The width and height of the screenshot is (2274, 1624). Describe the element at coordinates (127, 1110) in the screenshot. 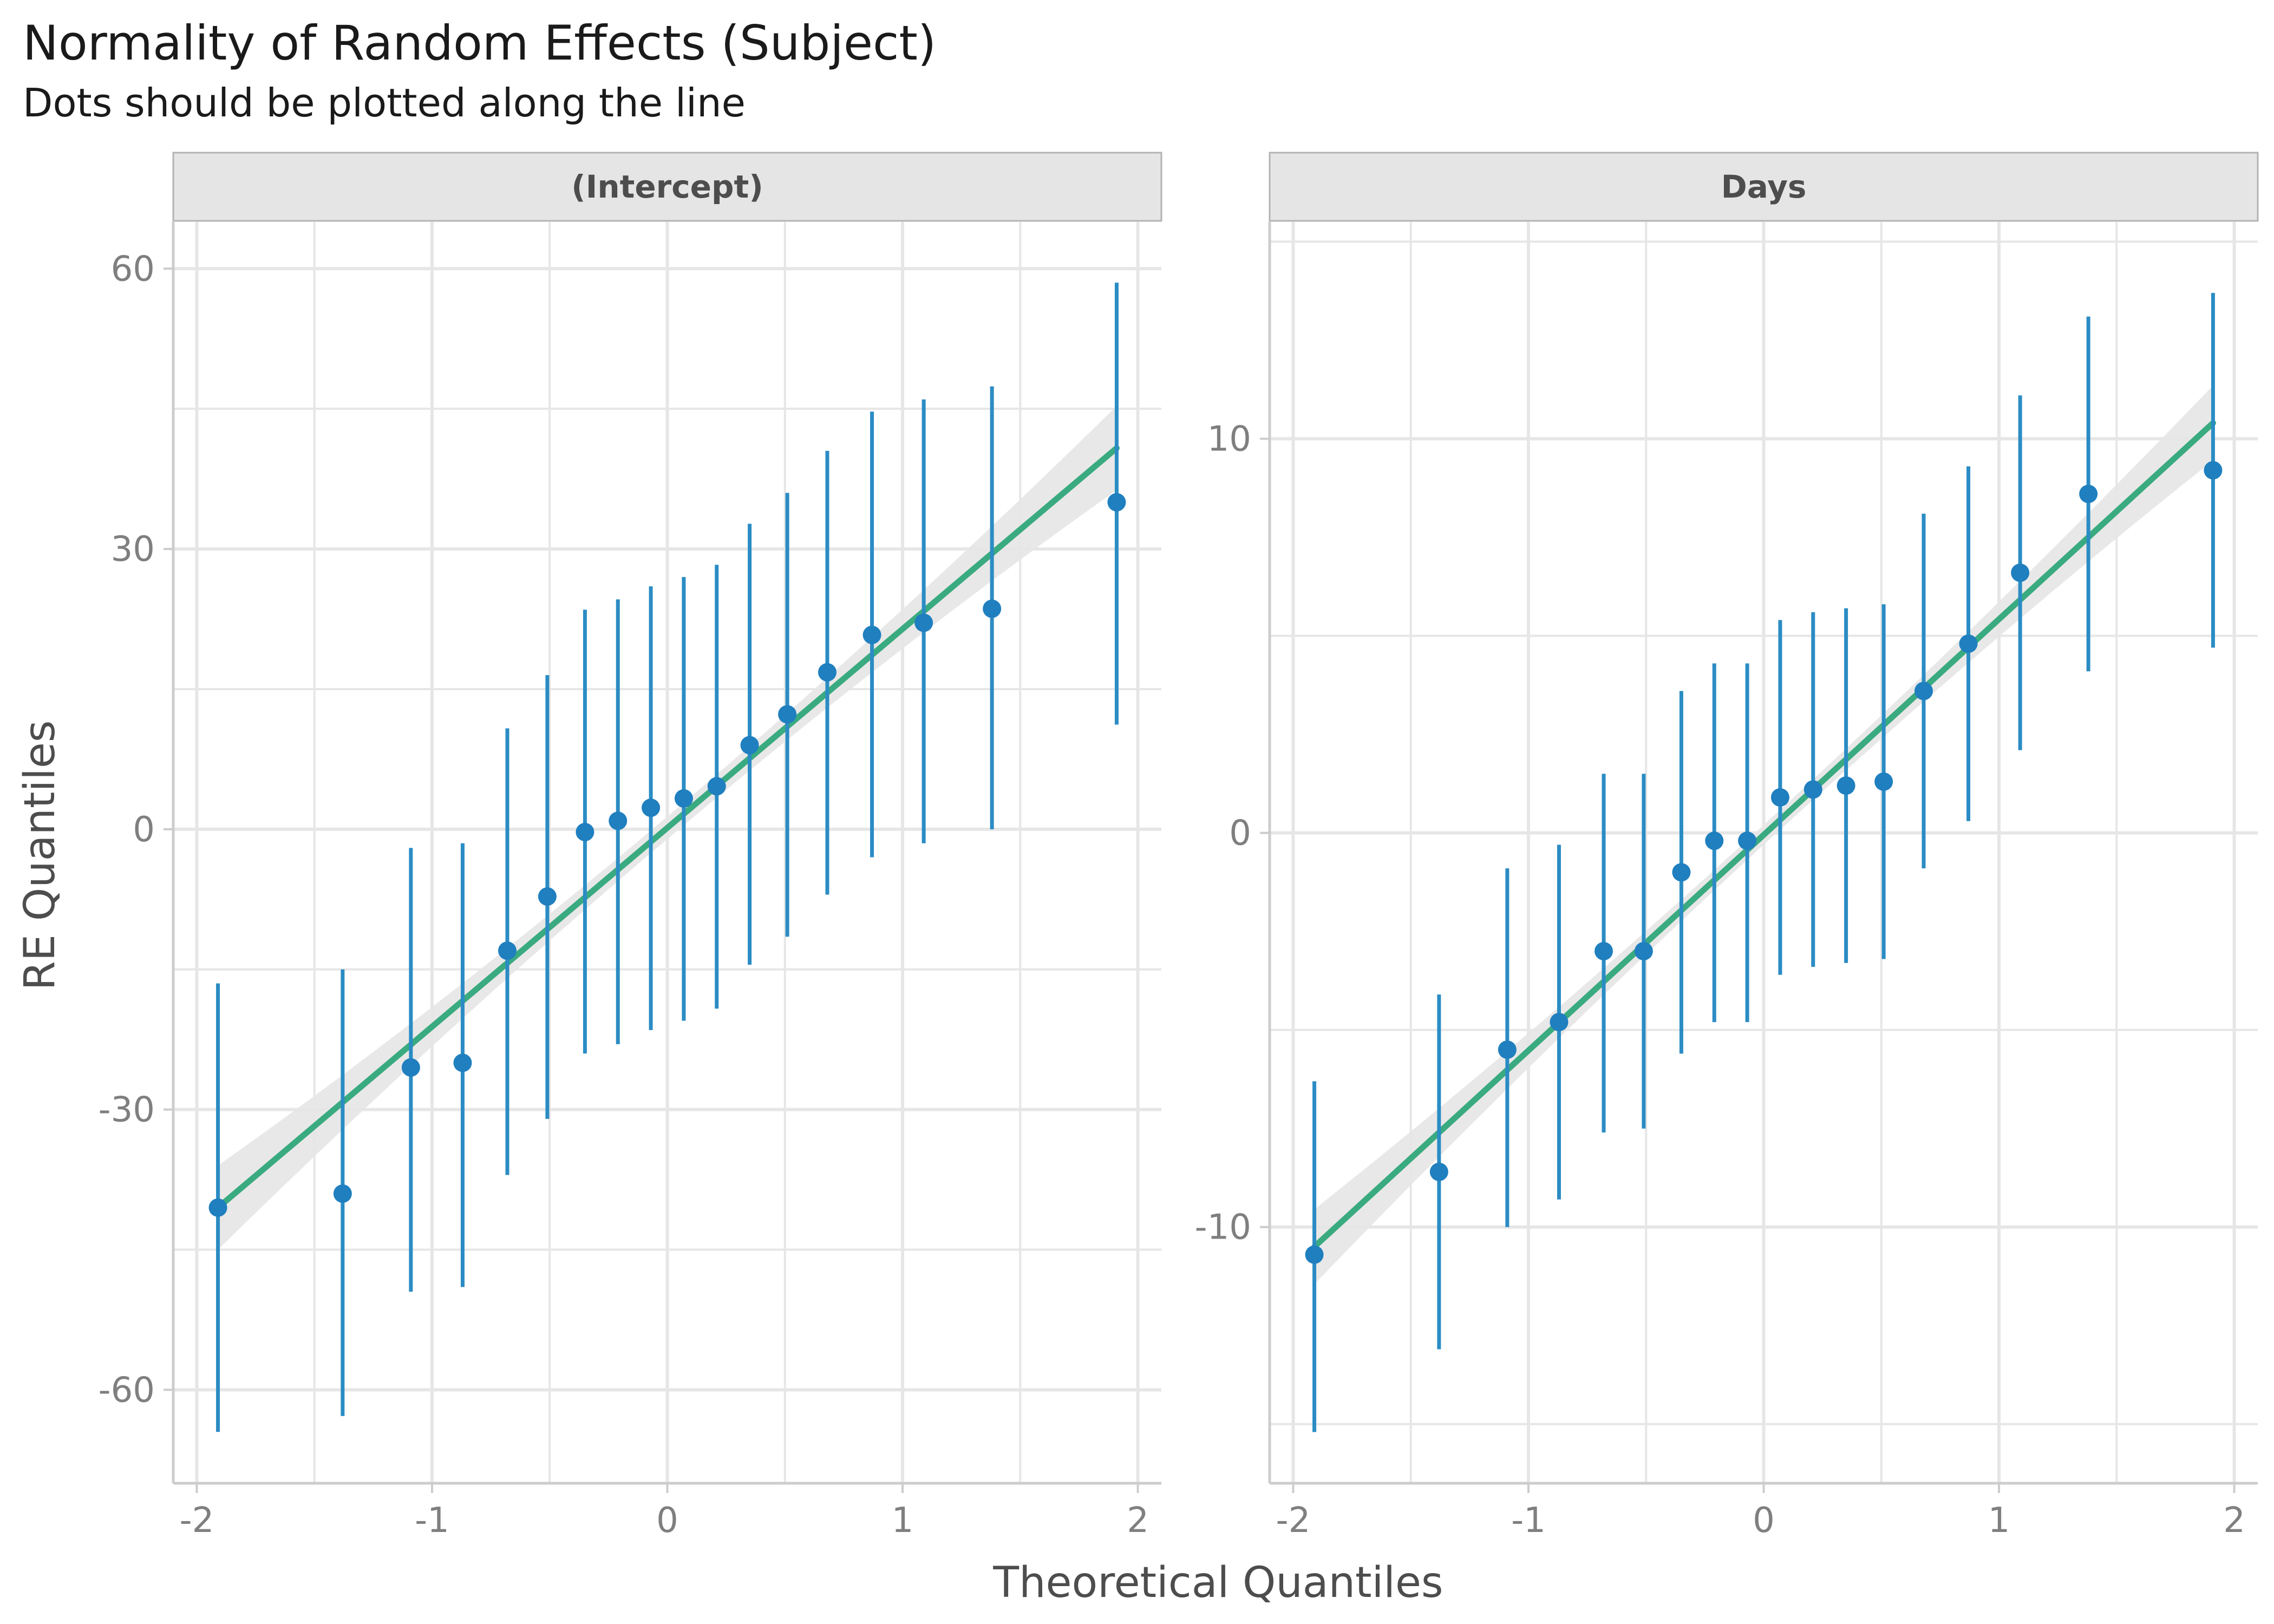

I see `y-tick-label: -30` at that location.